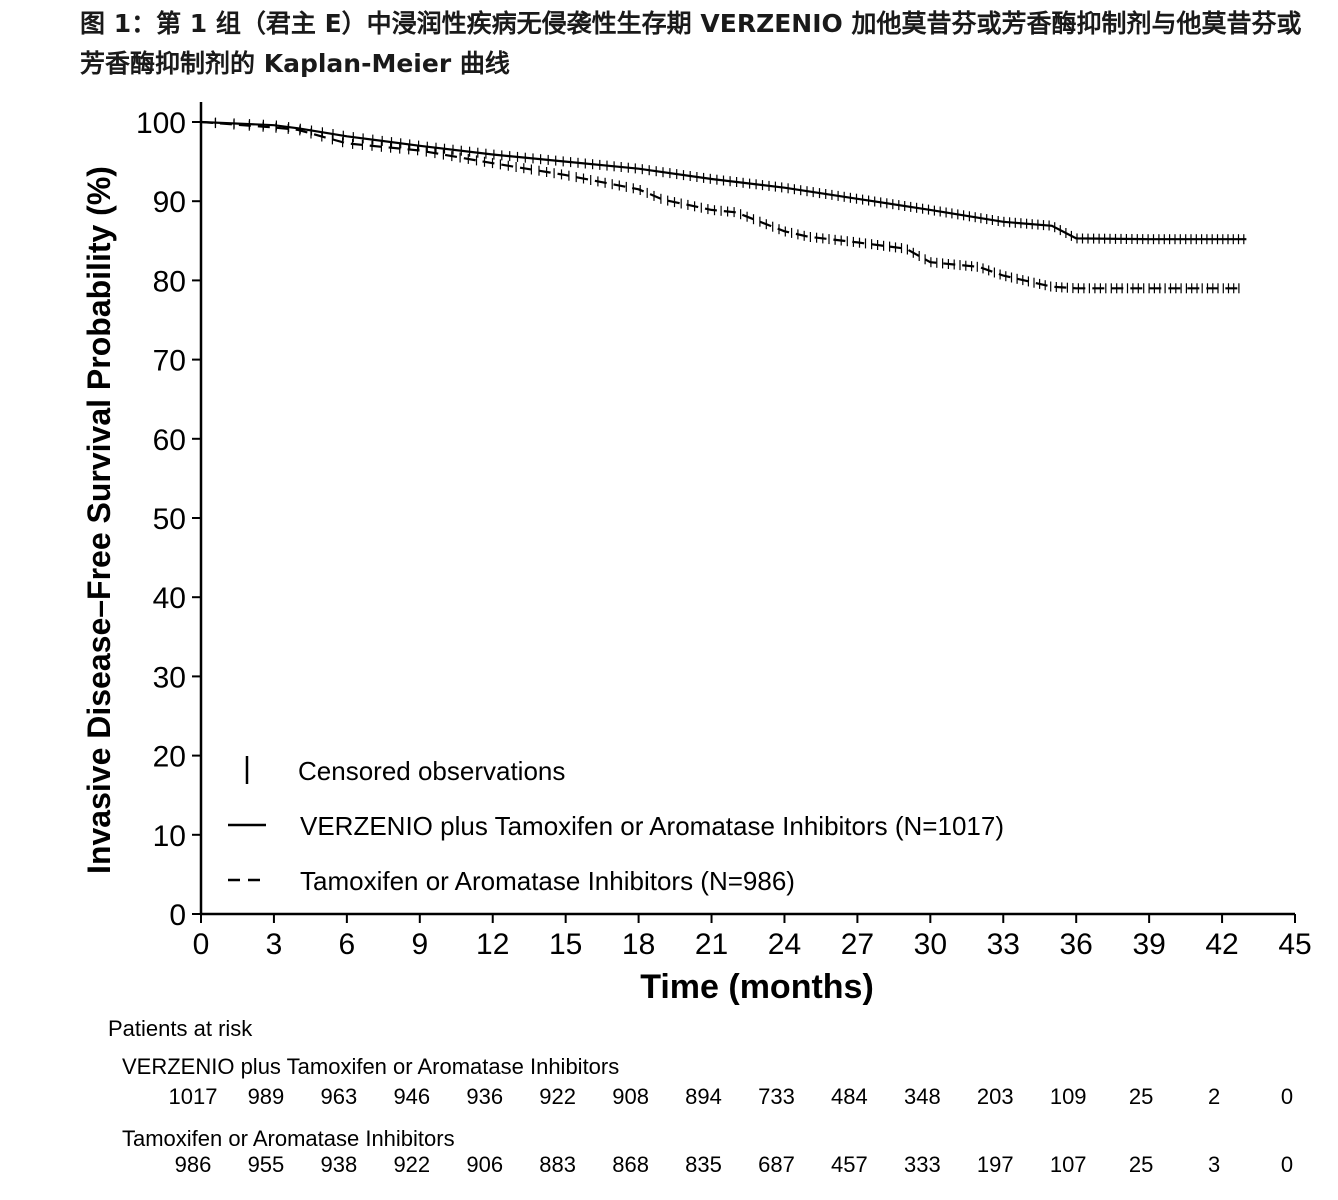  What do you see at coordinates (1214, 1096) in the screenshot?
I see `risk-count: 2` at bounding box center [1214, 1096].